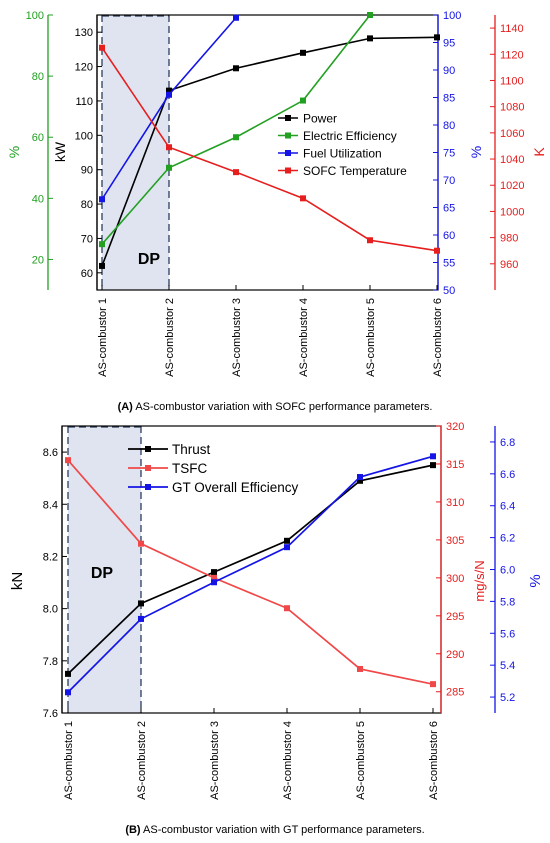 The height and width of the screenshot is (843, 550). Describe the element at coordinates (14, 152) in the screenshot. I see `eff-axis-title: %` at that location.